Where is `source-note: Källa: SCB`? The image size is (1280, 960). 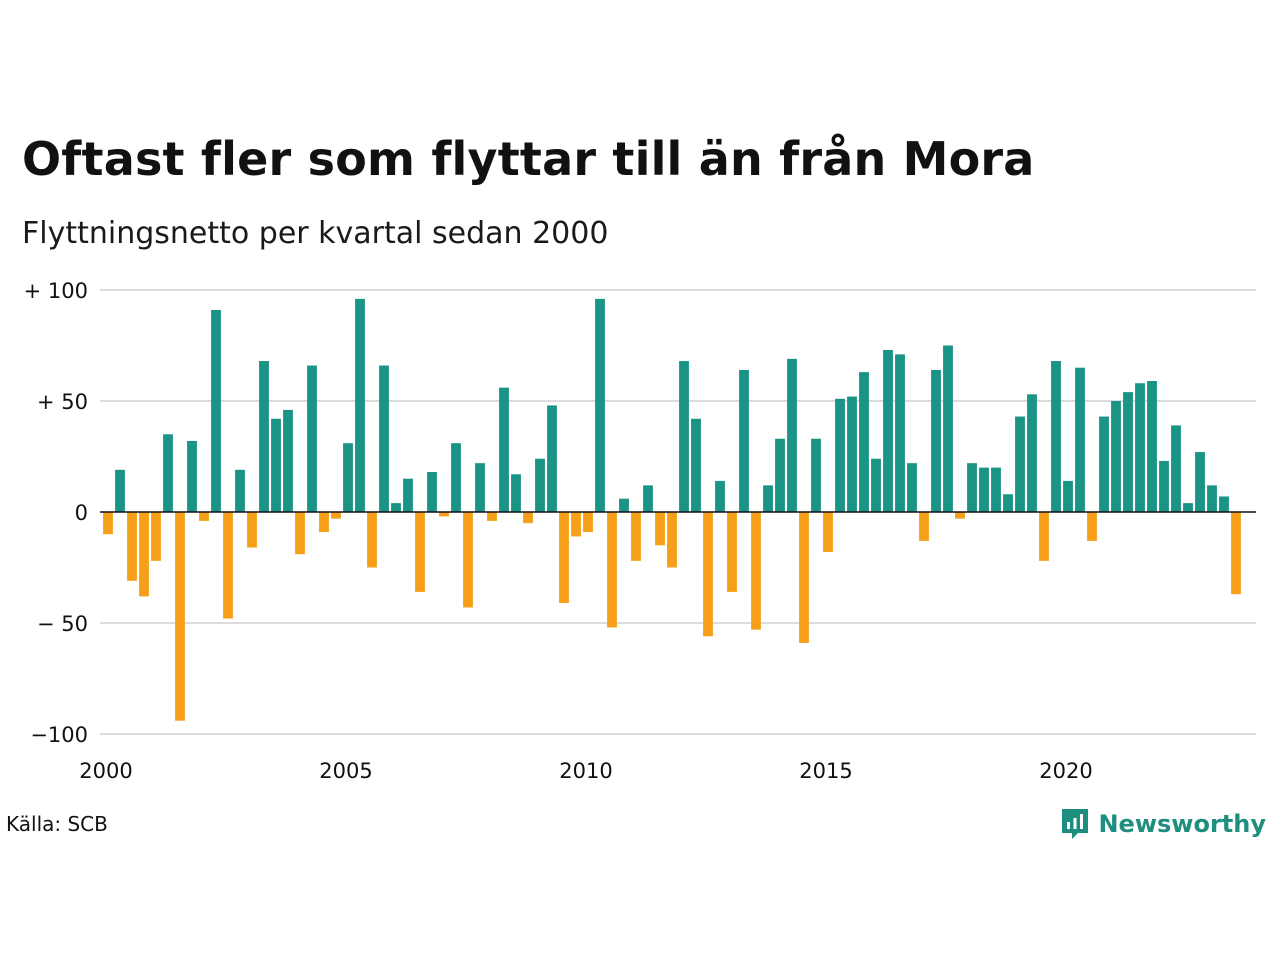
source-note: Källa: SCB is located at coordinates (57, 824).